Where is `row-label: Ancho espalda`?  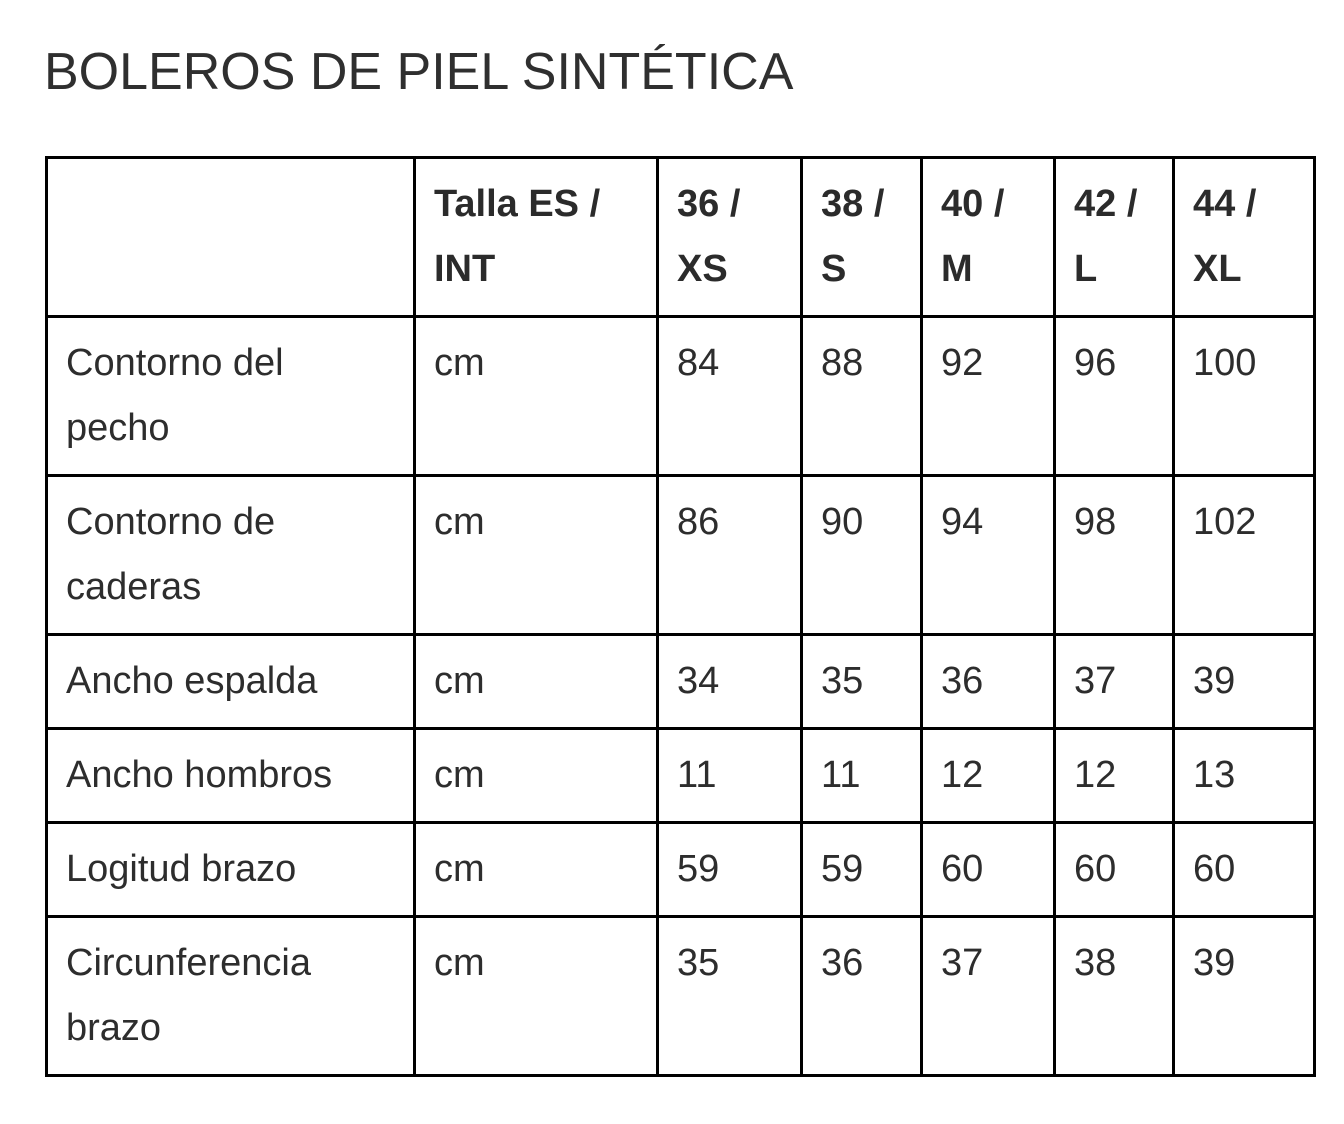
row-label: Ancho espalda is located at coordinates (192, 681).